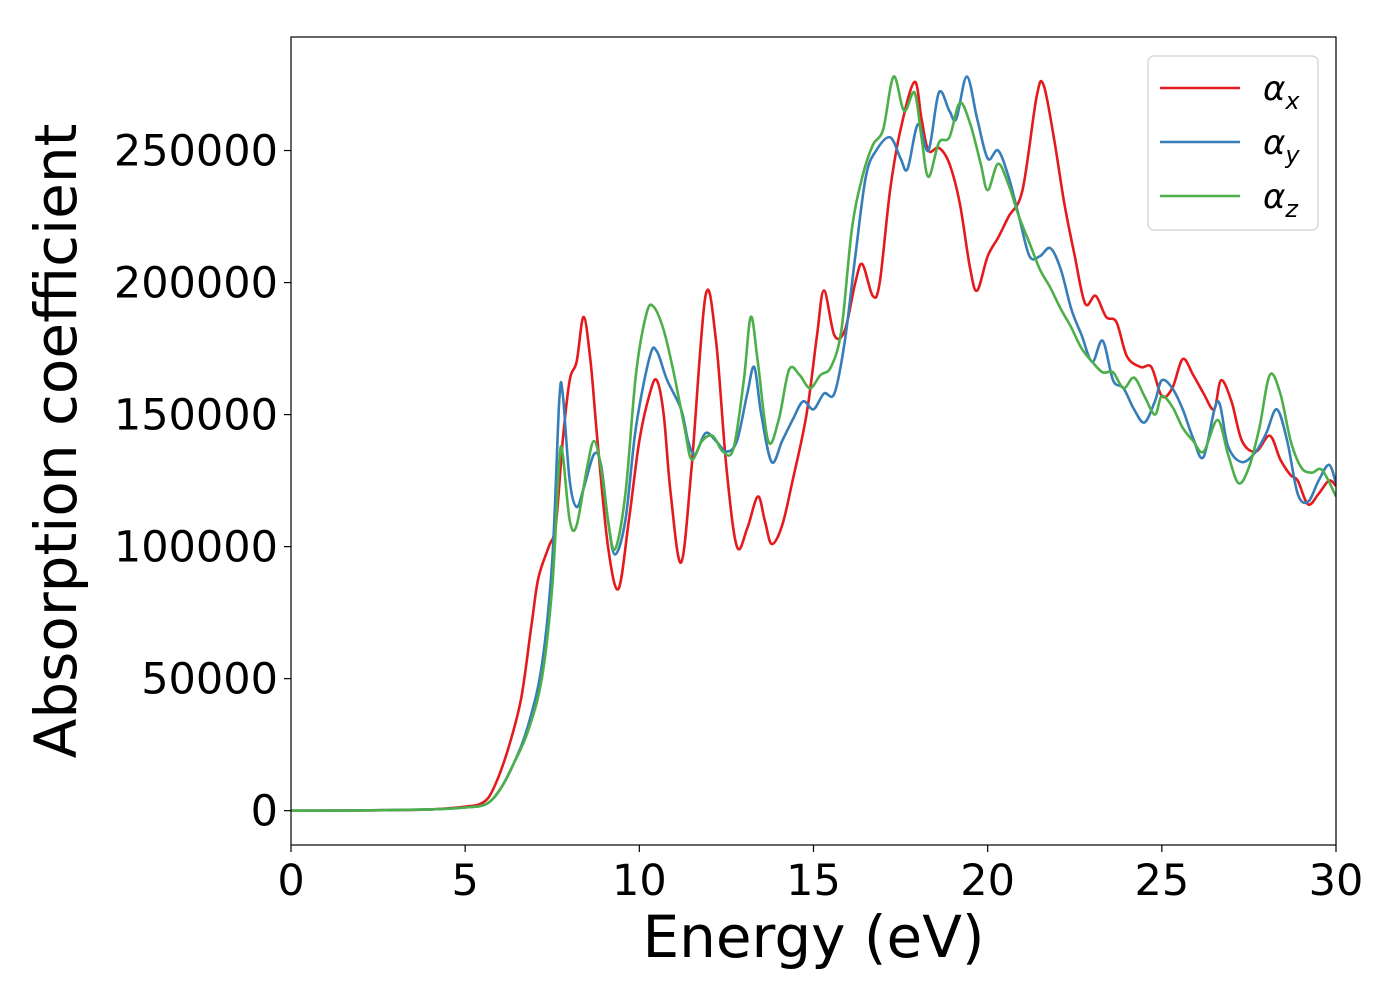 This screenshot has width=1400, height=1000. What do you see at coordinates (264, 812) in the screenshot?
I see `y-tick-label: 0` at bounding box center [264, 812].